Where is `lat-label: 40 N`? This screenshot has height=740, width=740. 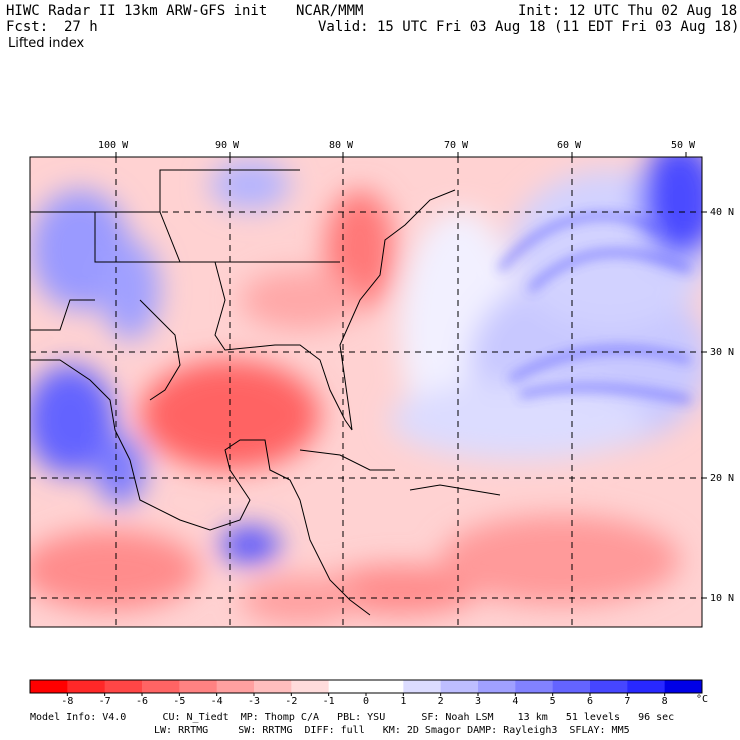
lat-label: 40 N is located at coordinates (722, 212).